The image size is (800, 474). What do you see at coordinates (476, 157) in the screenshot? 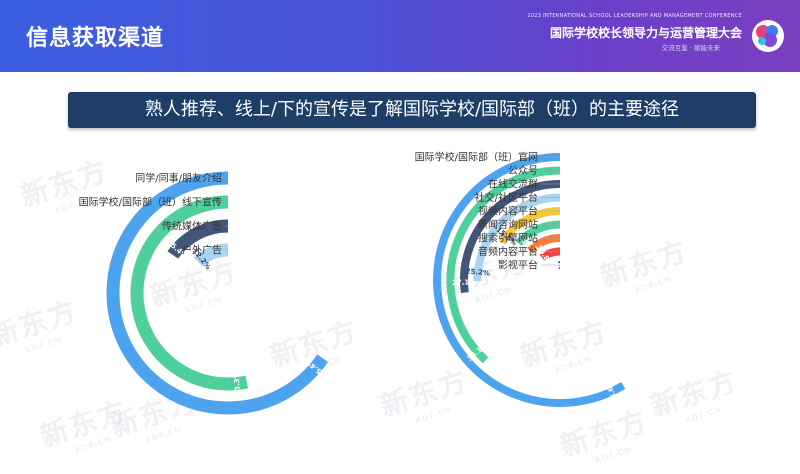
I see `chart2-category-label-0: 国际学校/国际部（班）官网` at bounding box center [476, 157].